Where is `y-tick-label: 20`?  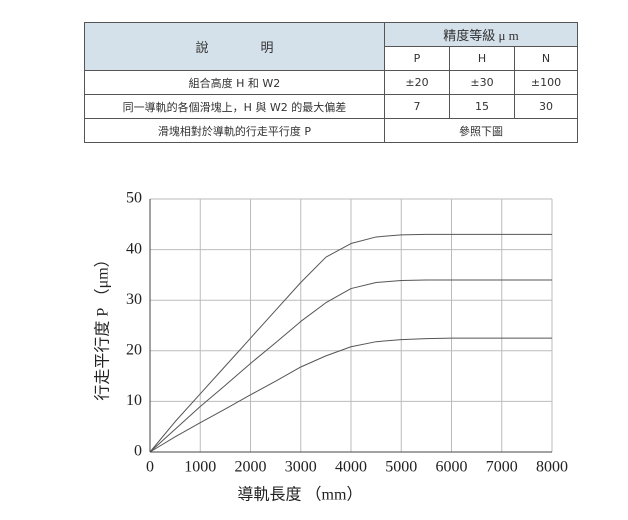 y-tick-label: 20 is located at coordinates (134, 349).